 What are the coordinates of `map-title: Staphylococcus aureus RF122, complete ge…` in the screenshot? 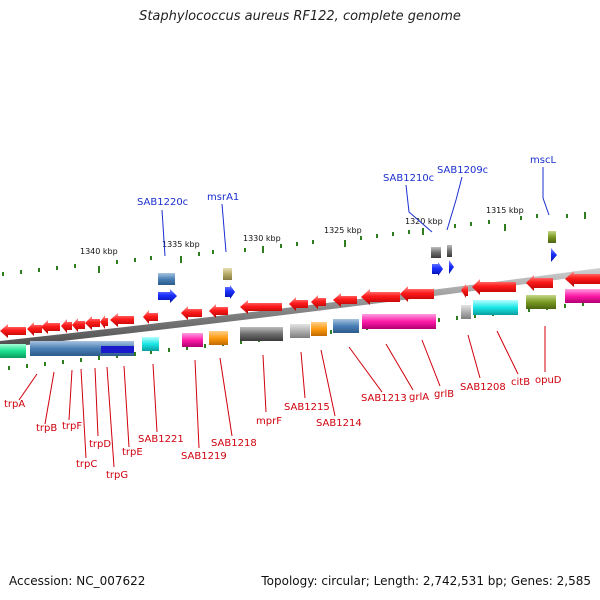 It's located at (300, 16).